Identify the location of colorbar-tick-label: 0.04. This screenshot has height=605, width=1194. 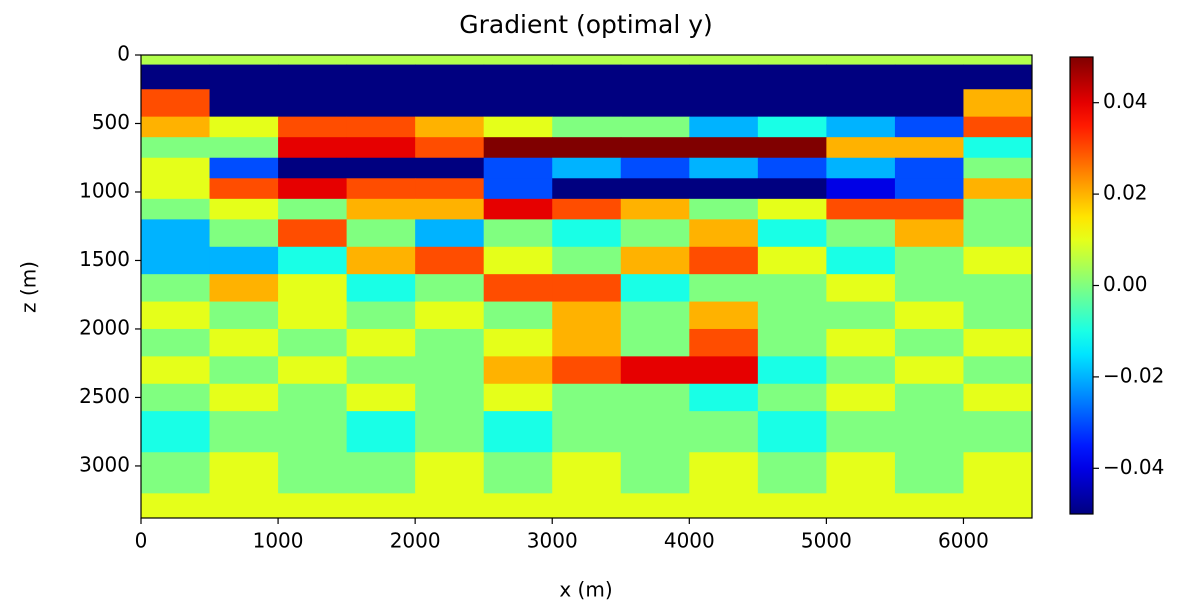
(1125, 101).